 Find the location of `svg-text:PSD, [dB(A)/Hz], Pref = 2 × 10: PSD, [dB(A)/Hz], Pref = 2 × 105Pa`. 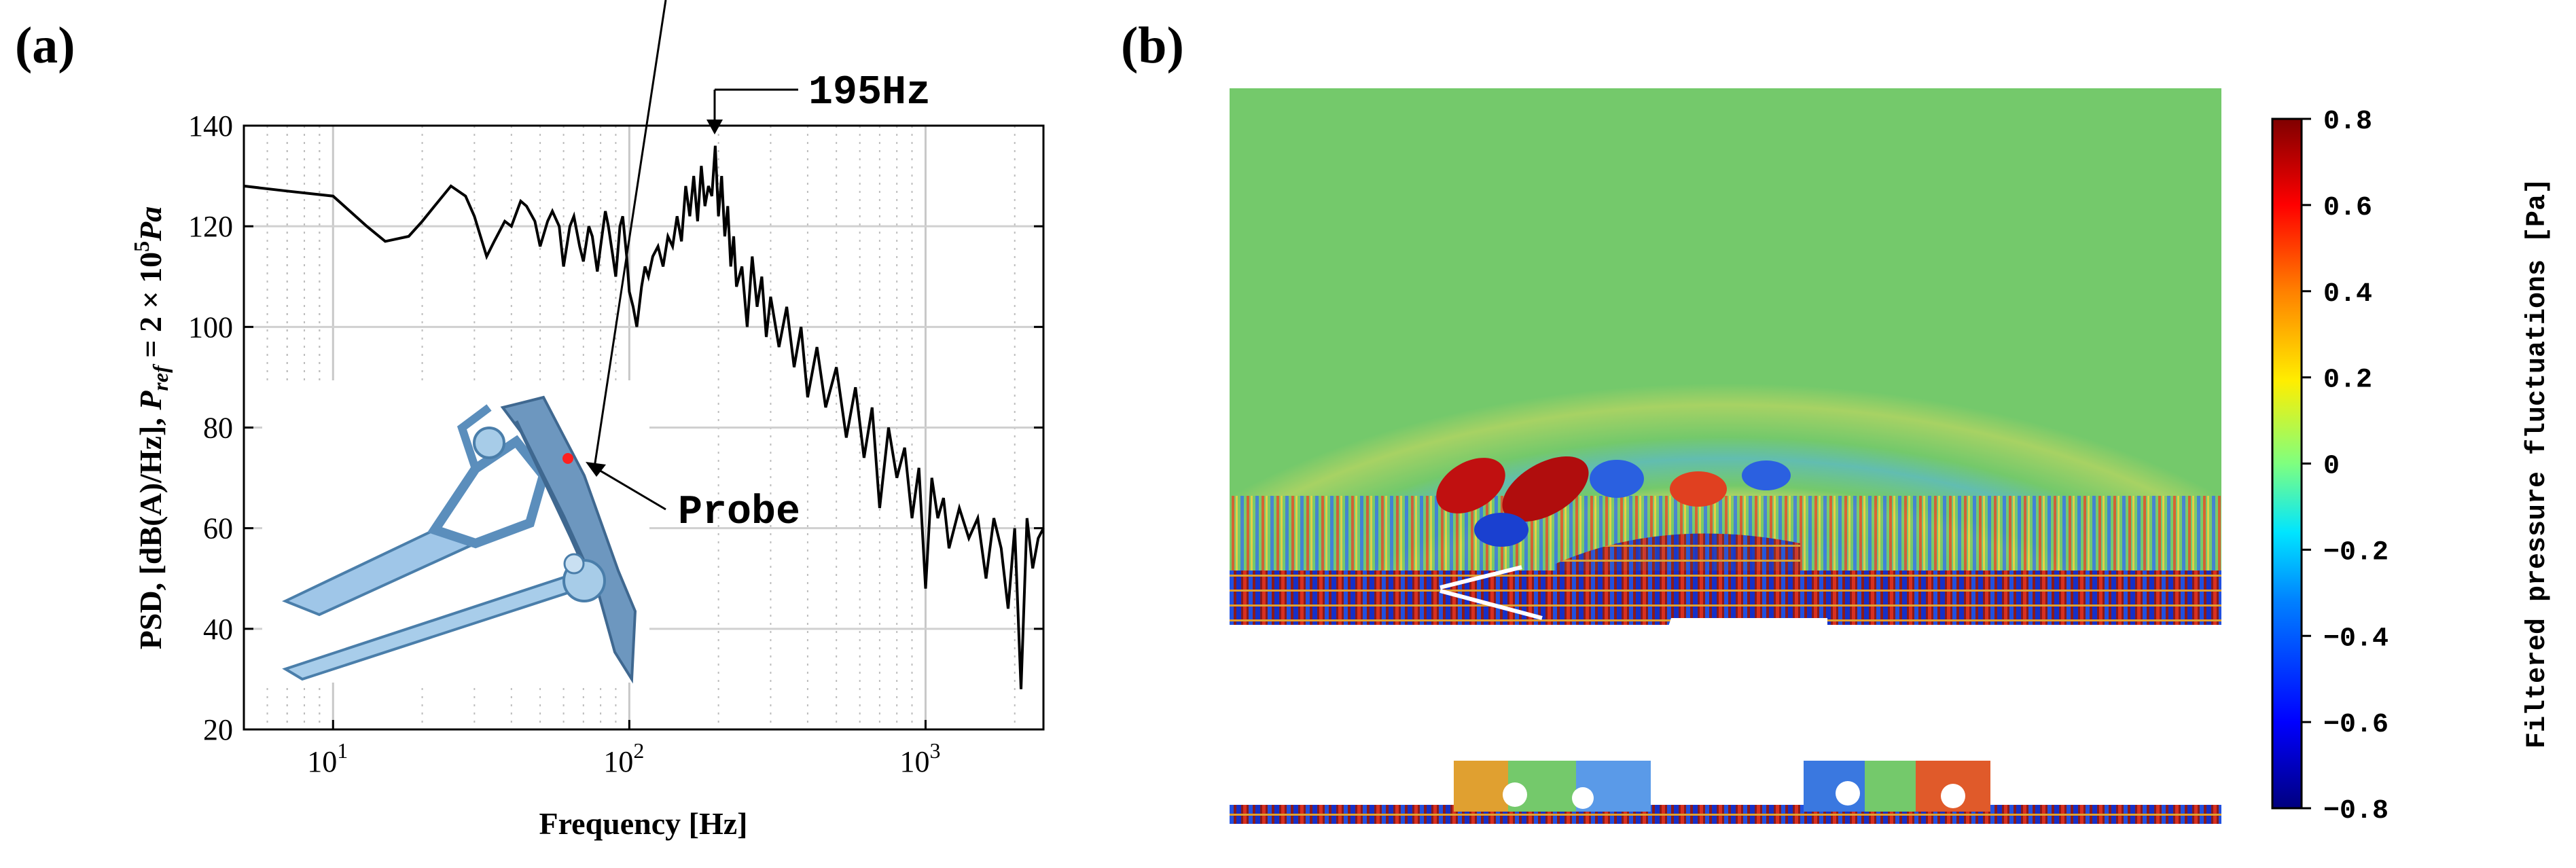

svg-text:PSD, [dB(A)/Hz], Pref = 2 × 10: PSD, [dB(A)/Hz], Pref = 2 × 105Pa is located at coordinates (151, 428).